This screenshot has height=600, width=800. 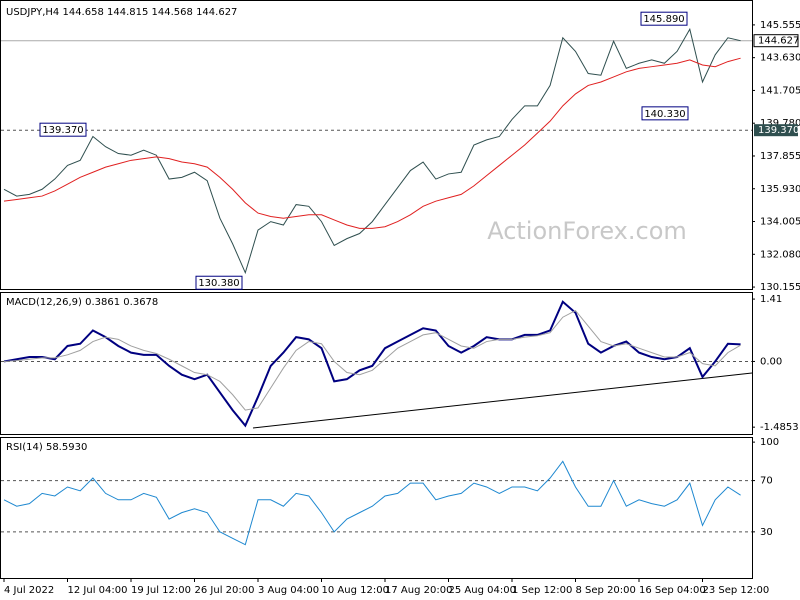 I want to click on annotation-label: 140.330, so click(x=664, y=114).